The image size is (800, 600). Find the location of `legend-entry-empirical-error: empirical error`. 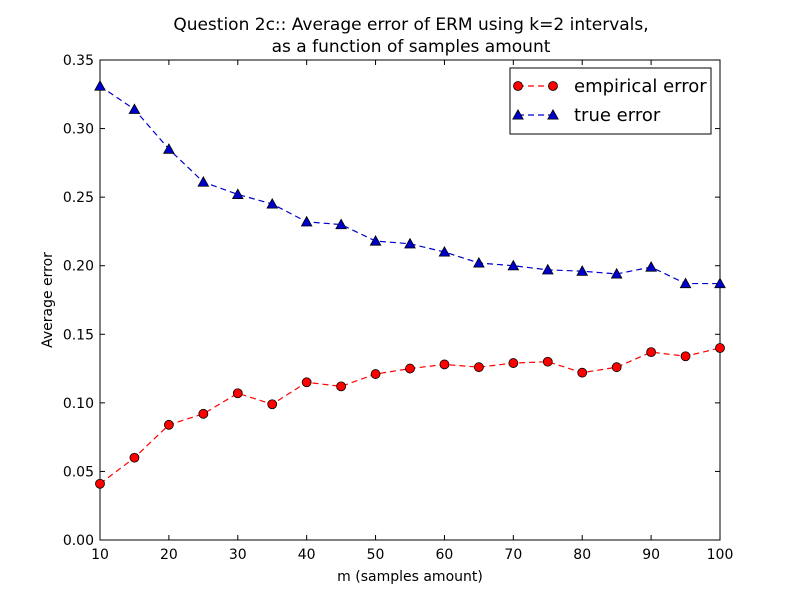

legend-entry-empirical-error: empirical error is located at coordinates (610, 86).